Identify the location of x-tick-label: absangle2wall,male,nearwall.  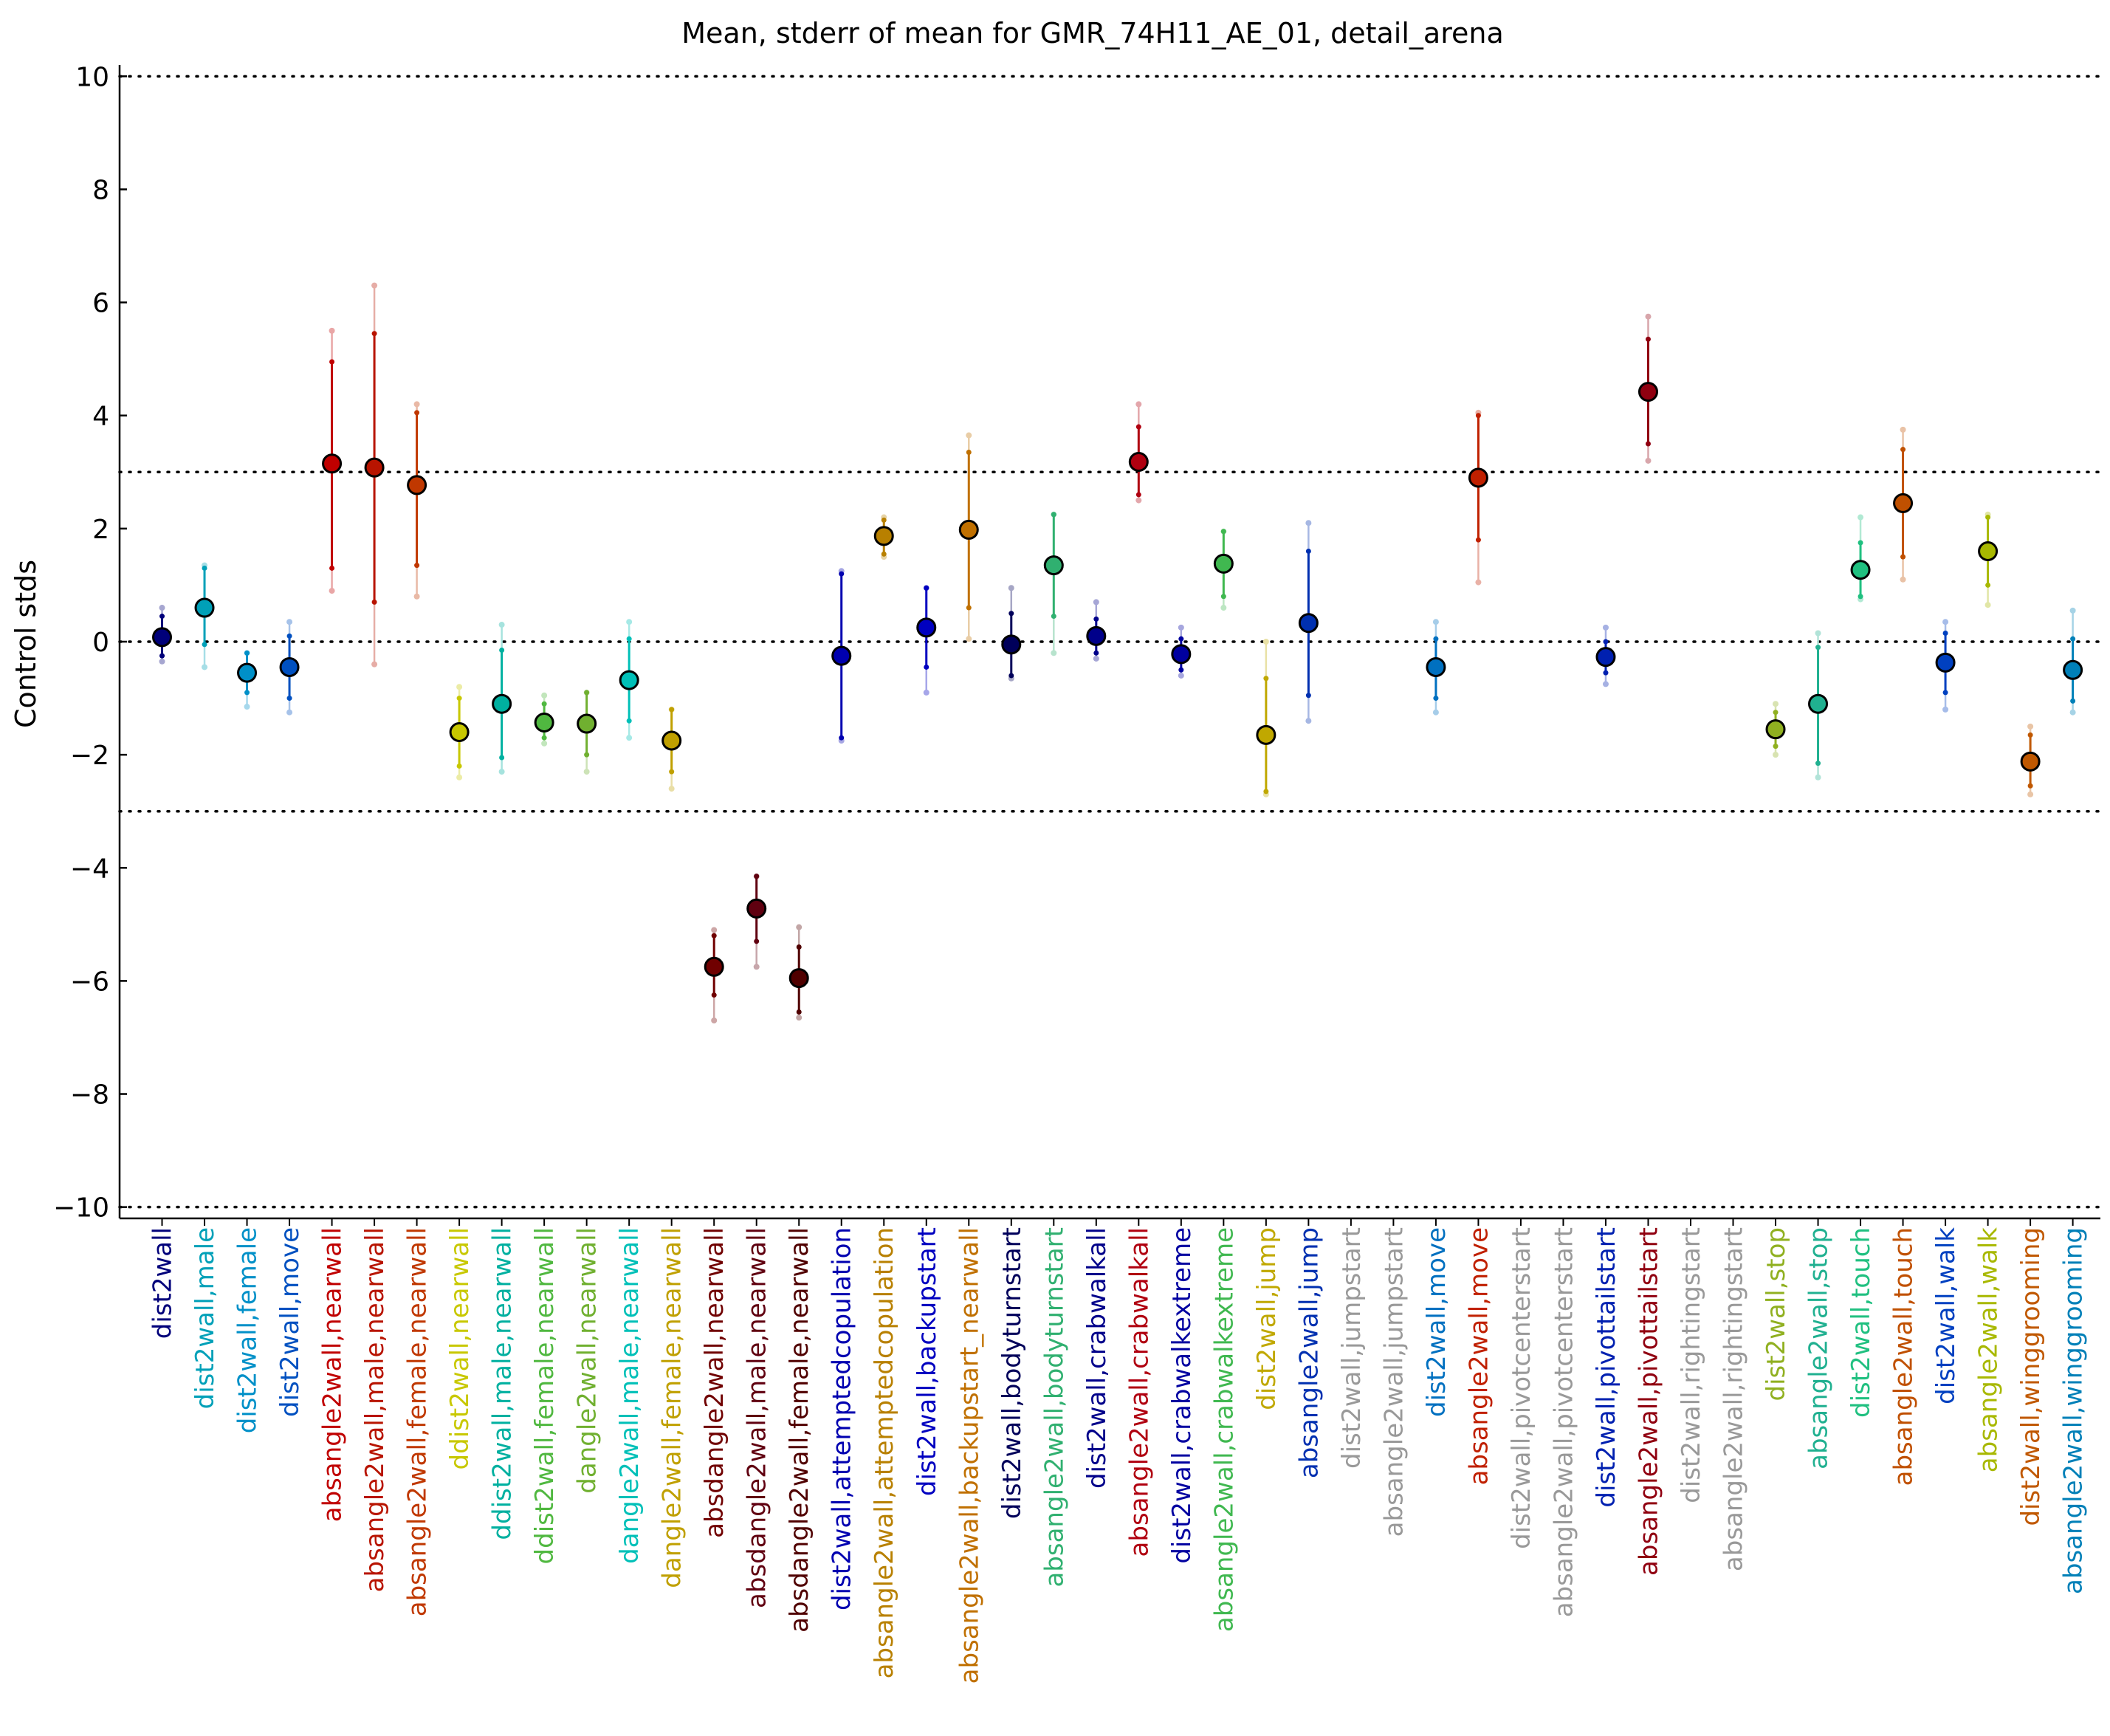
(375, 1409).